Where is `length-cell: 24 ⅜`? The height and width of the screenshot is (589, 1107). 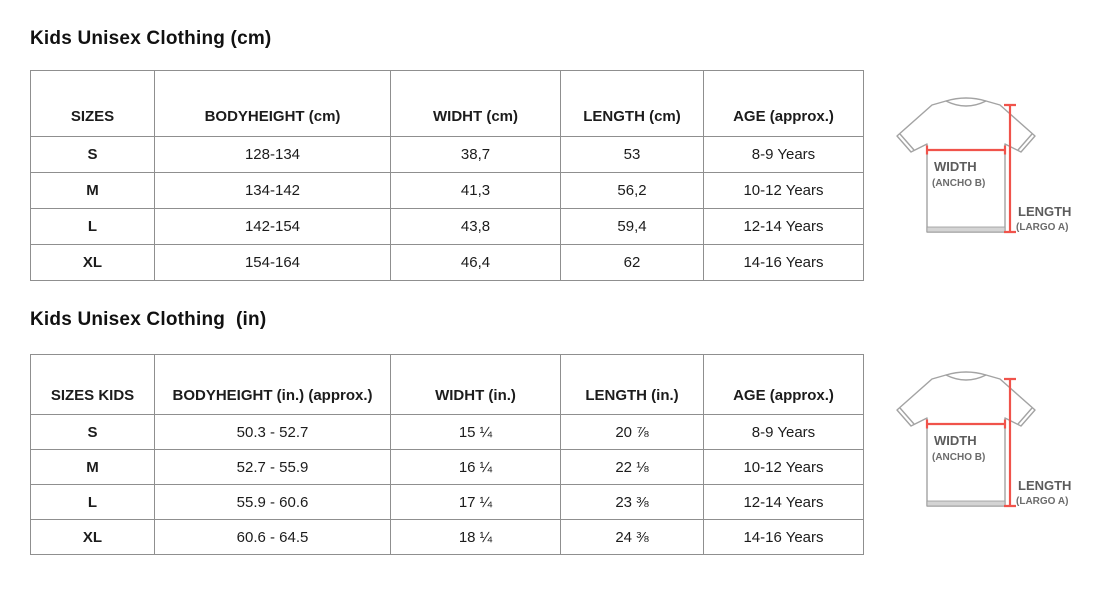 length-cell: 24 ⅜ is located at coordinates (632, 537).